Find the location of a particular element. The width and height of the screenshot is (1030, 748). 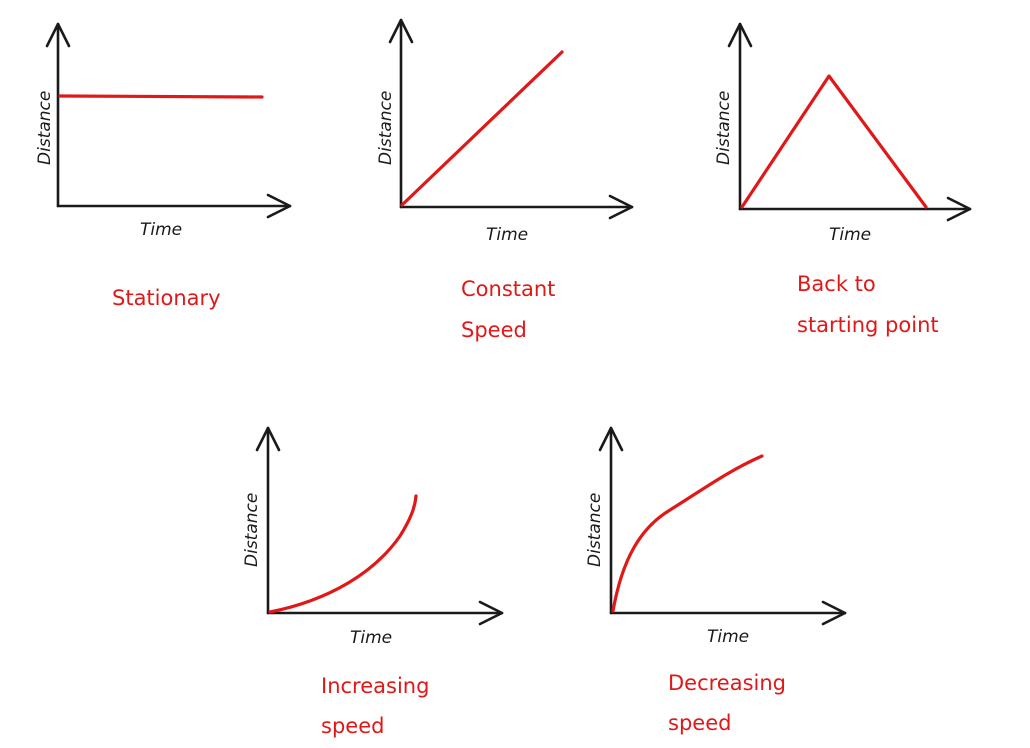

graph-stationary: Time Distance Stationary is located at coordinates (163, 166).